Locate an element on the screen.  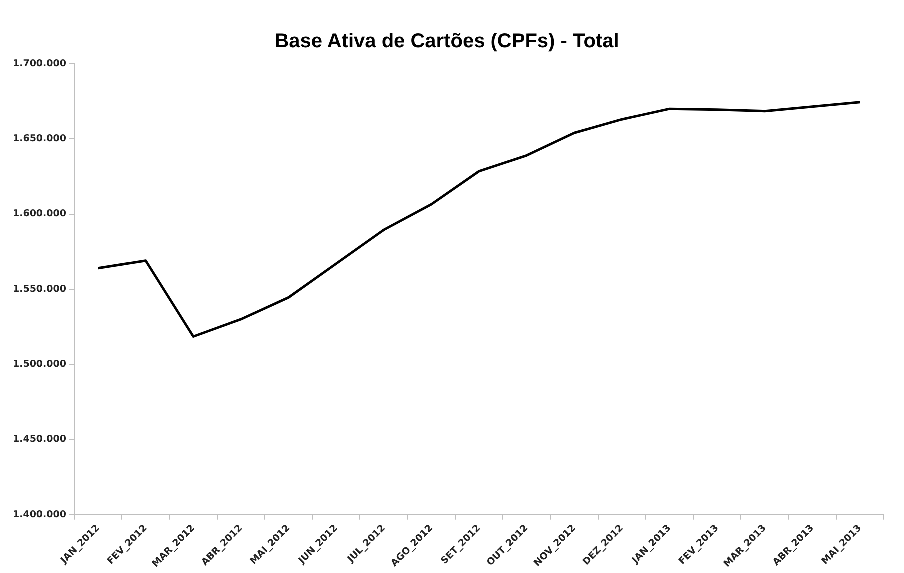
y-tick-label: 1.650.000 is located at coordinates (39, 139).